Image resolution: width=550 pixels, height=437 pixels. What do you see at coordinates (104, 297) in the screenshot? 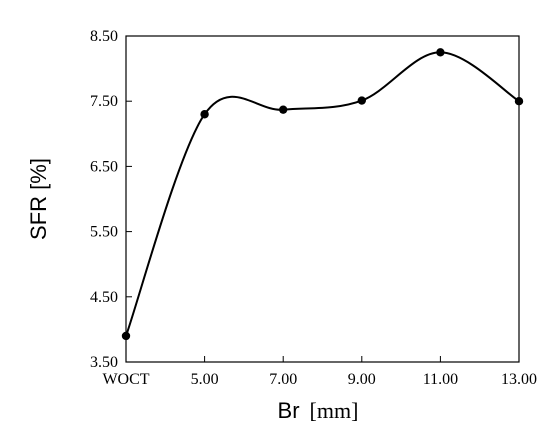
I see `y-tick-label: 4.50` at bounding box center [104, 297].